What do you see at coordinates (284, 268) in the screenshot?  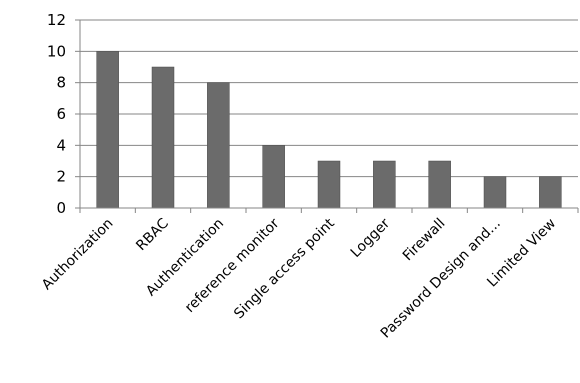 I see `x-category-label: Single access point` at bounding box center [284, 268].